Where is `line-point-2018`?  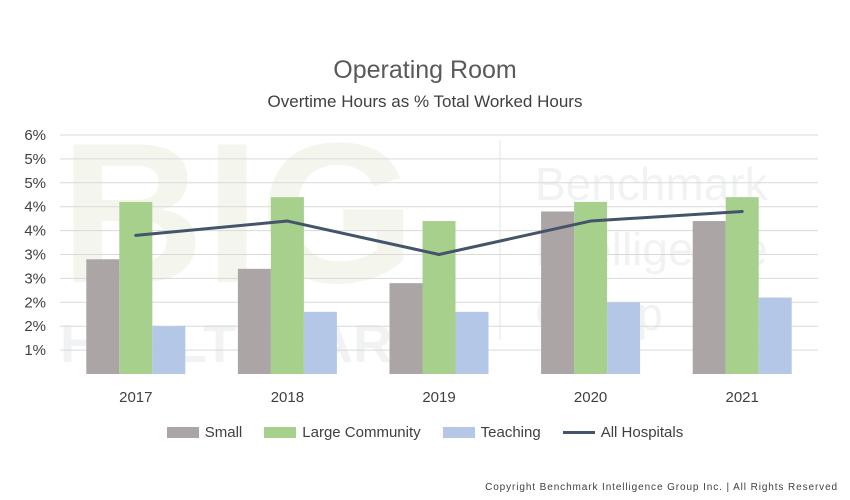
line-point-2018 is located at coordinates (287, 221).